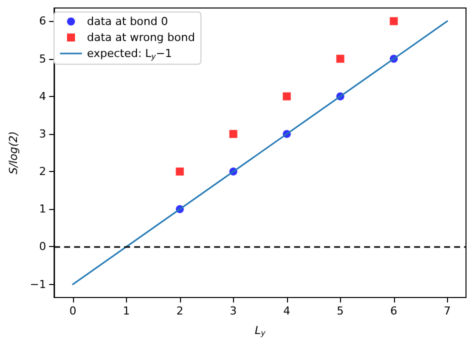 The height and width of the screenshot is (342, 474). What do you see at coordinates (286, 311) in the screenshot?
I see `x-tick-label: 4` at bounding box center [286, 311].